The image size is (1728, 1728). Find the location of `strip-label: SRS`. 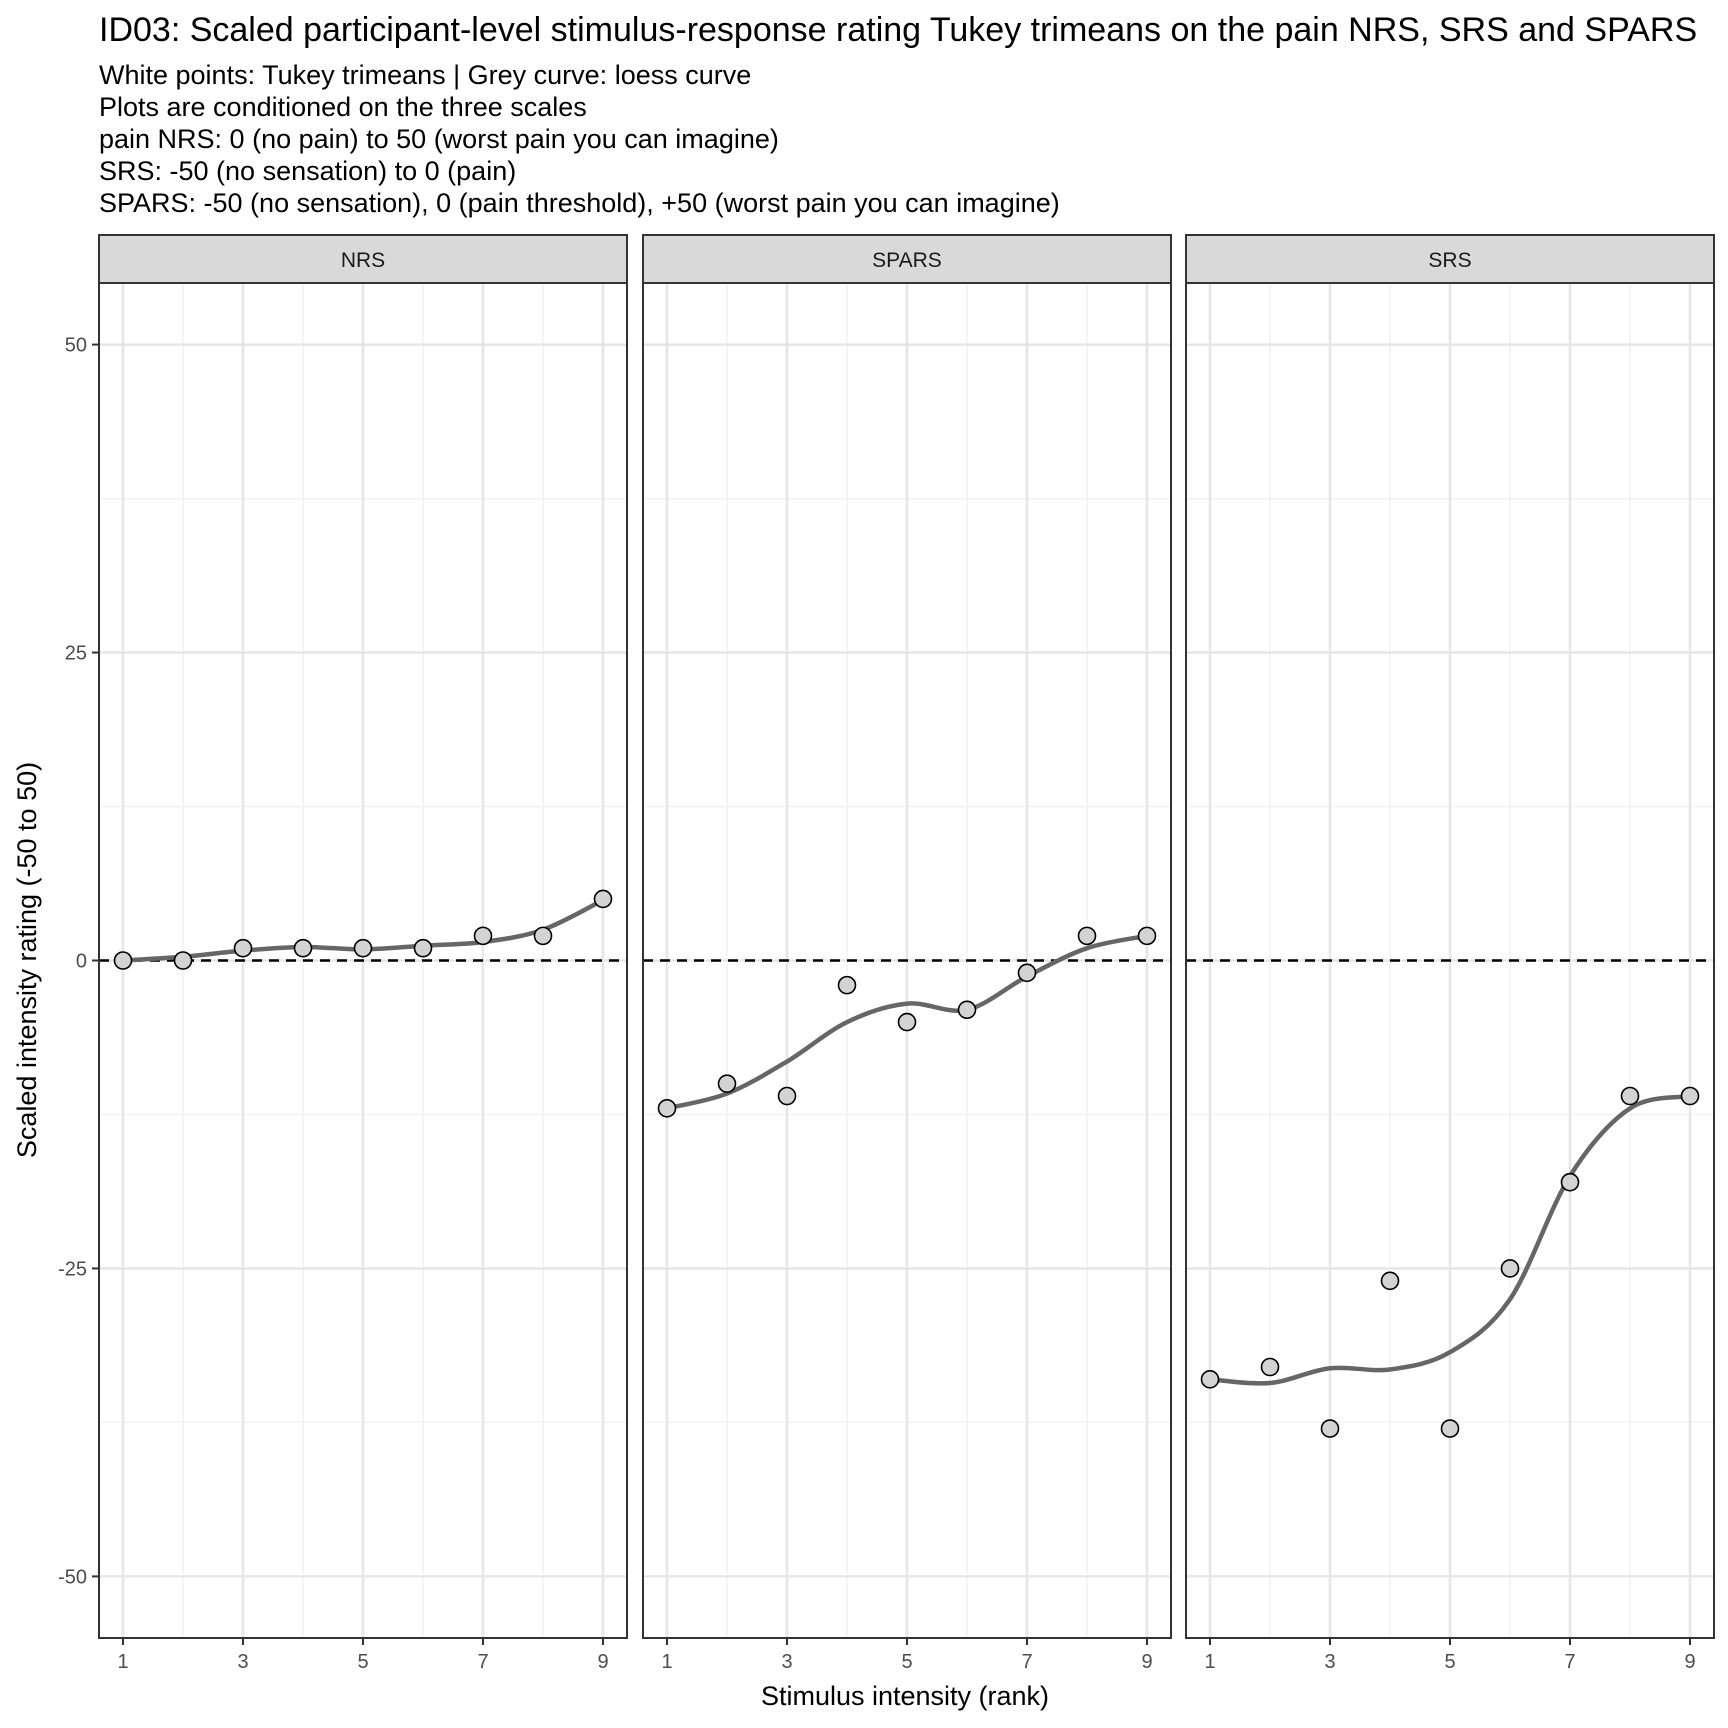

strip-label: SRS is located at coordinates (1449, 260).